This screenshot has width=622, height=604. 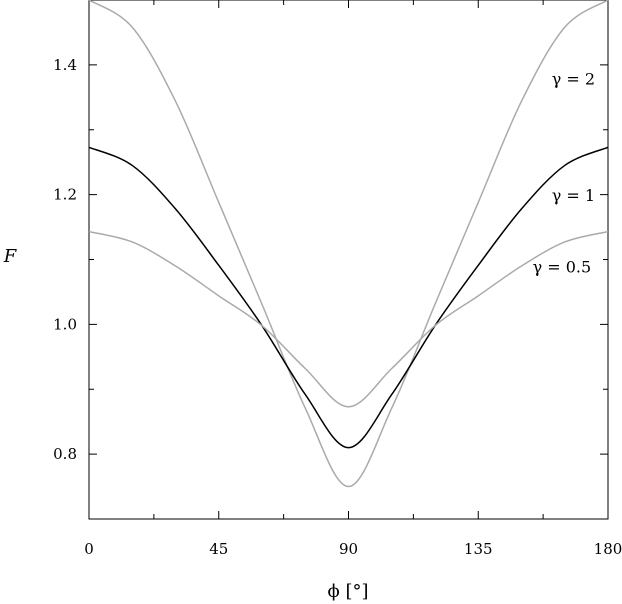 What do you see at coordinates (65, 65) in the screenshot?
I see `y-tick-label: 1.4` at bounding box center [65, 65].